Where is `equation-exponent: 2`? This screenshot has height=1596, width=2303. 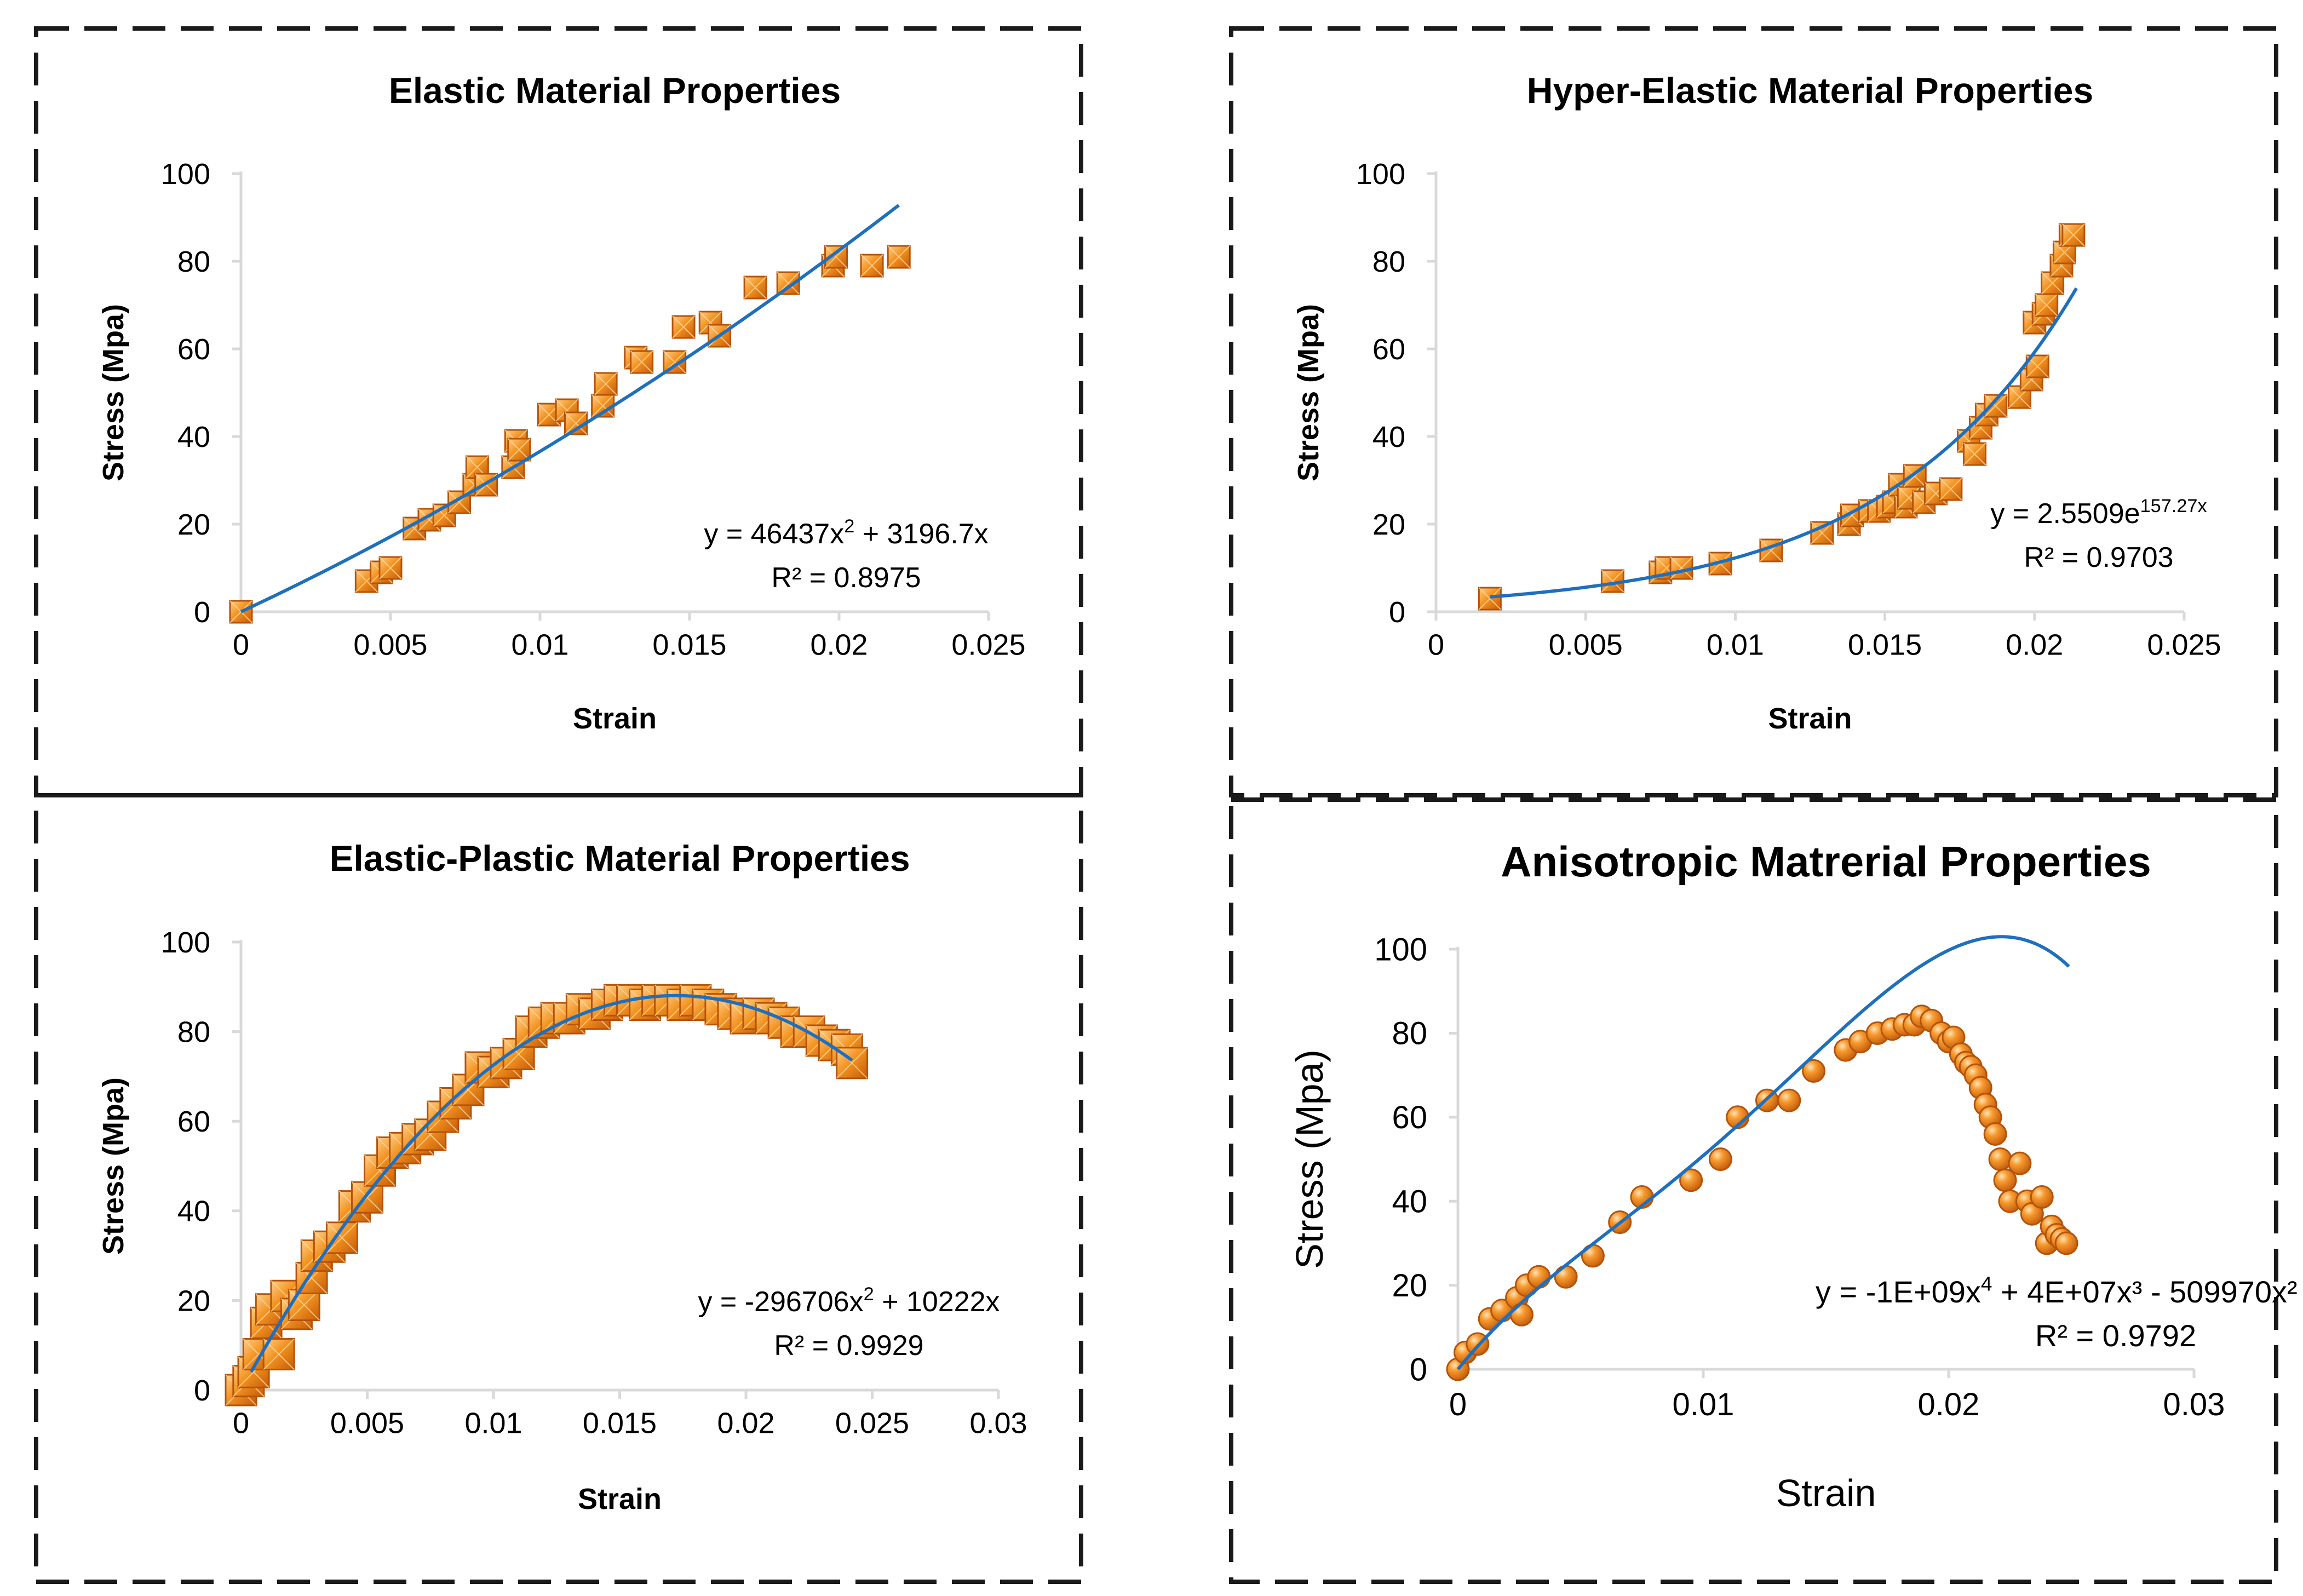 equation-exponent: 2 is located at coordinates (849, 526).